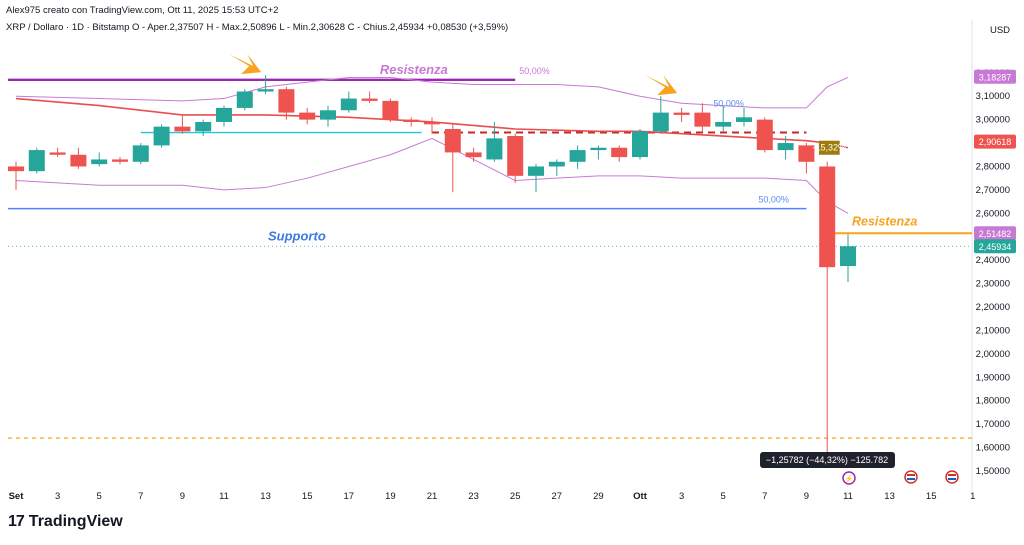  What do you see at coordinates (993, 260) in the screenshot?
I see `y-tick-label: 2,40000` at bounding box center [993, 260].